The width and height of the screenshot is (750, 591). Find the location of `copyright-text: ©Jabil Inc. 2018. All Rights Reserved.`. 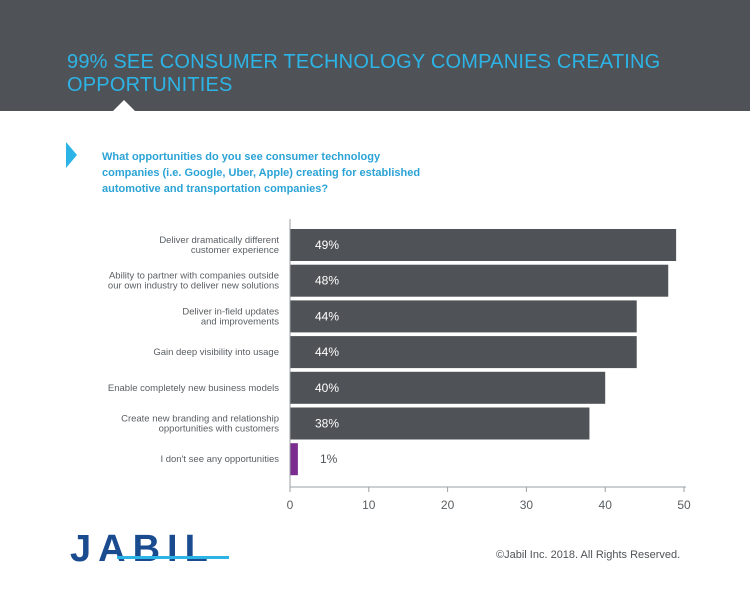

copyright-text: ©Jabil Inc. 2018. All Rights Reserved. is located at coordinates (588, 555).